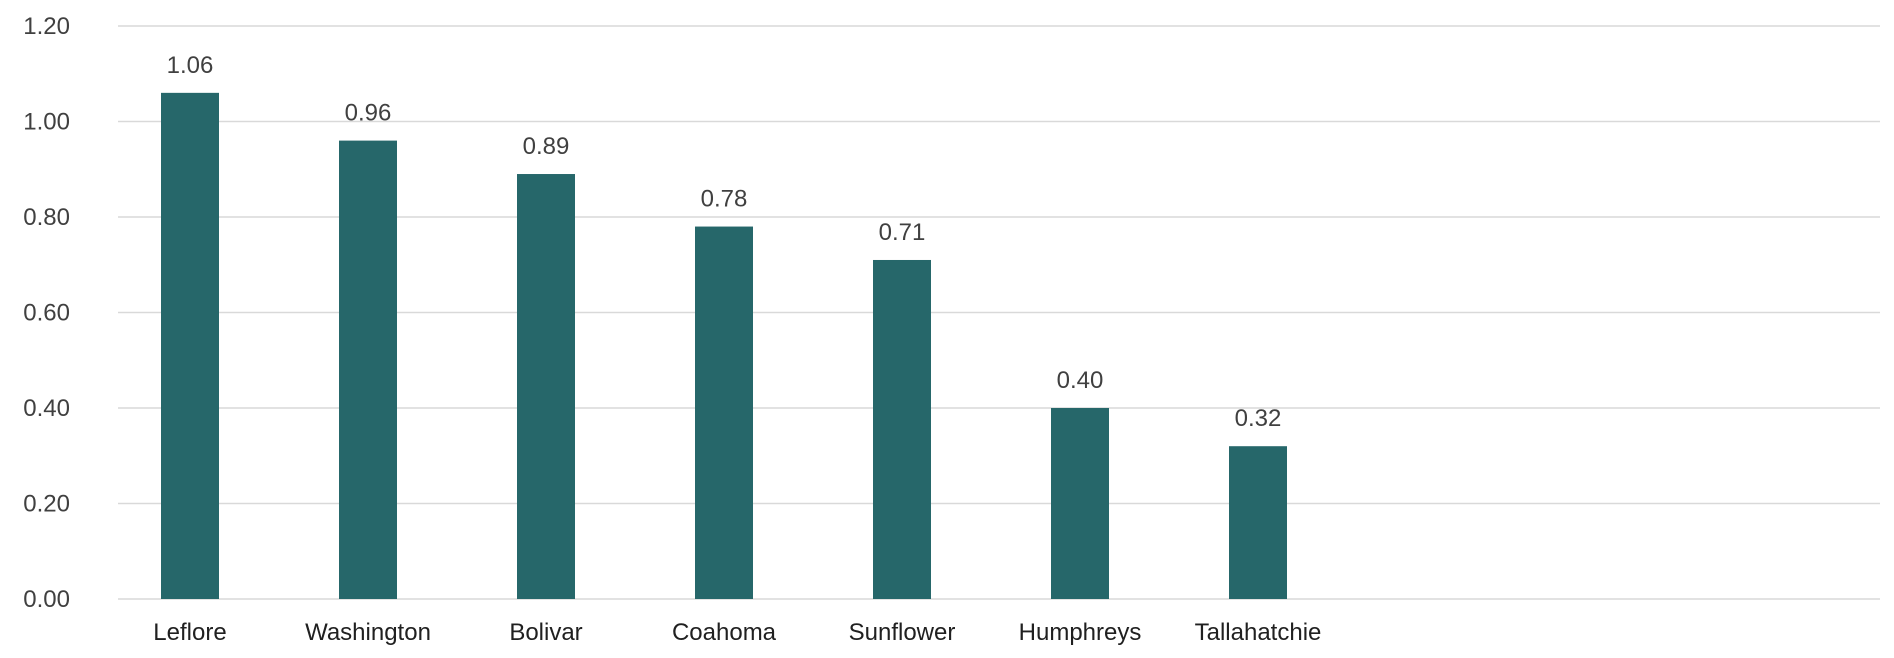  I want to click on category-label: Tallahatchie, so click(1258, 632).